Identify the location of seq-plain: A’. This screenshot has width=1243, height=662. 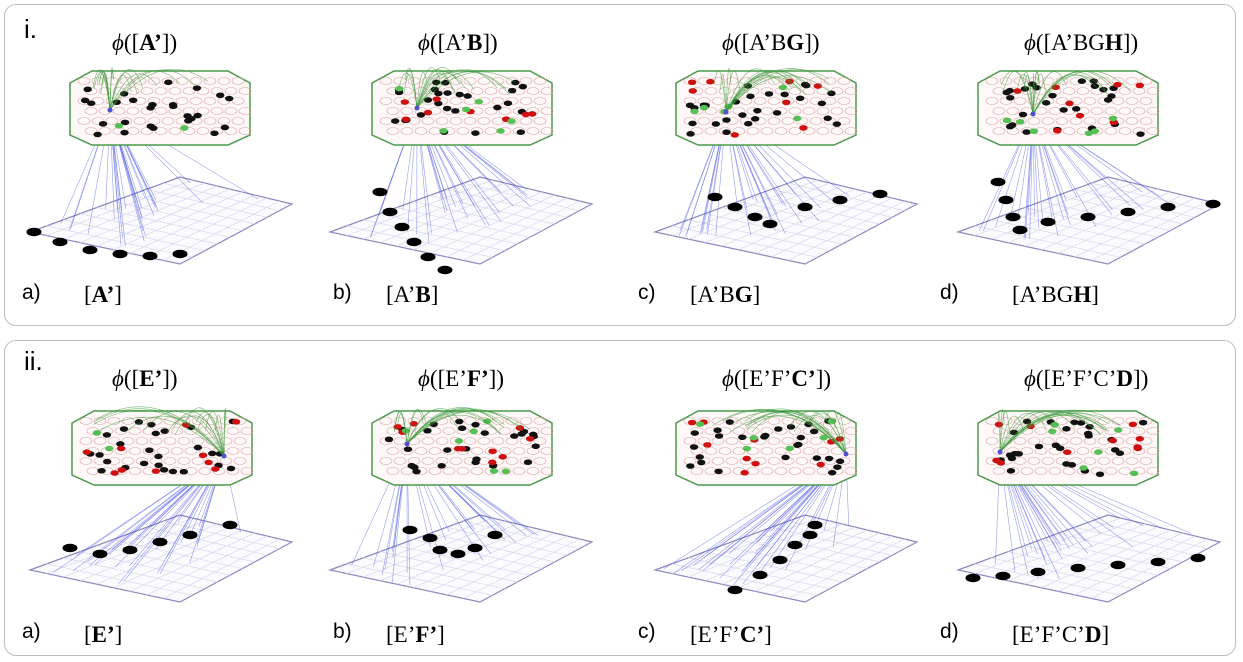
(404, 294).